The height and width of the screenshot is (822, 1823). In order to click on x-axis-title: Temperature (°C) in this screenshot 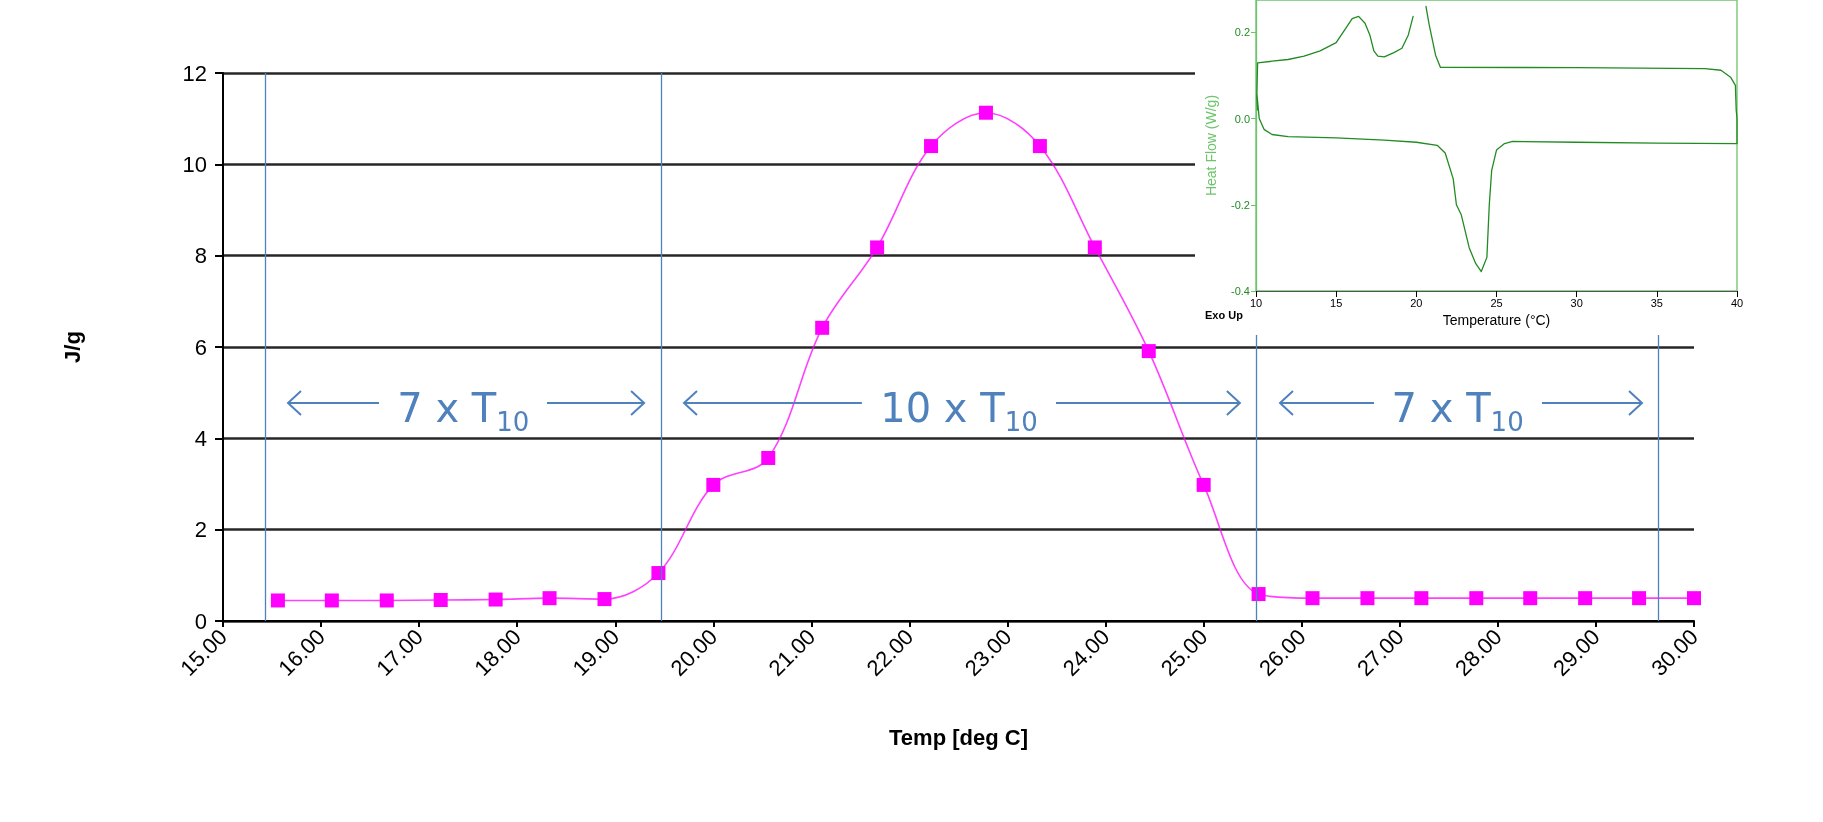, I will do `click(1496, 319)`.